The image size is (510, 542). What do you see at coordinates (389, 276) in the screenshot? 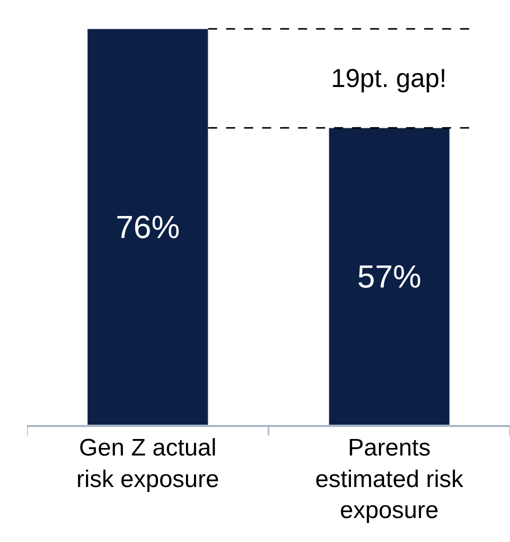
I see `data-label: 57%` at bounding box center [389, 276].